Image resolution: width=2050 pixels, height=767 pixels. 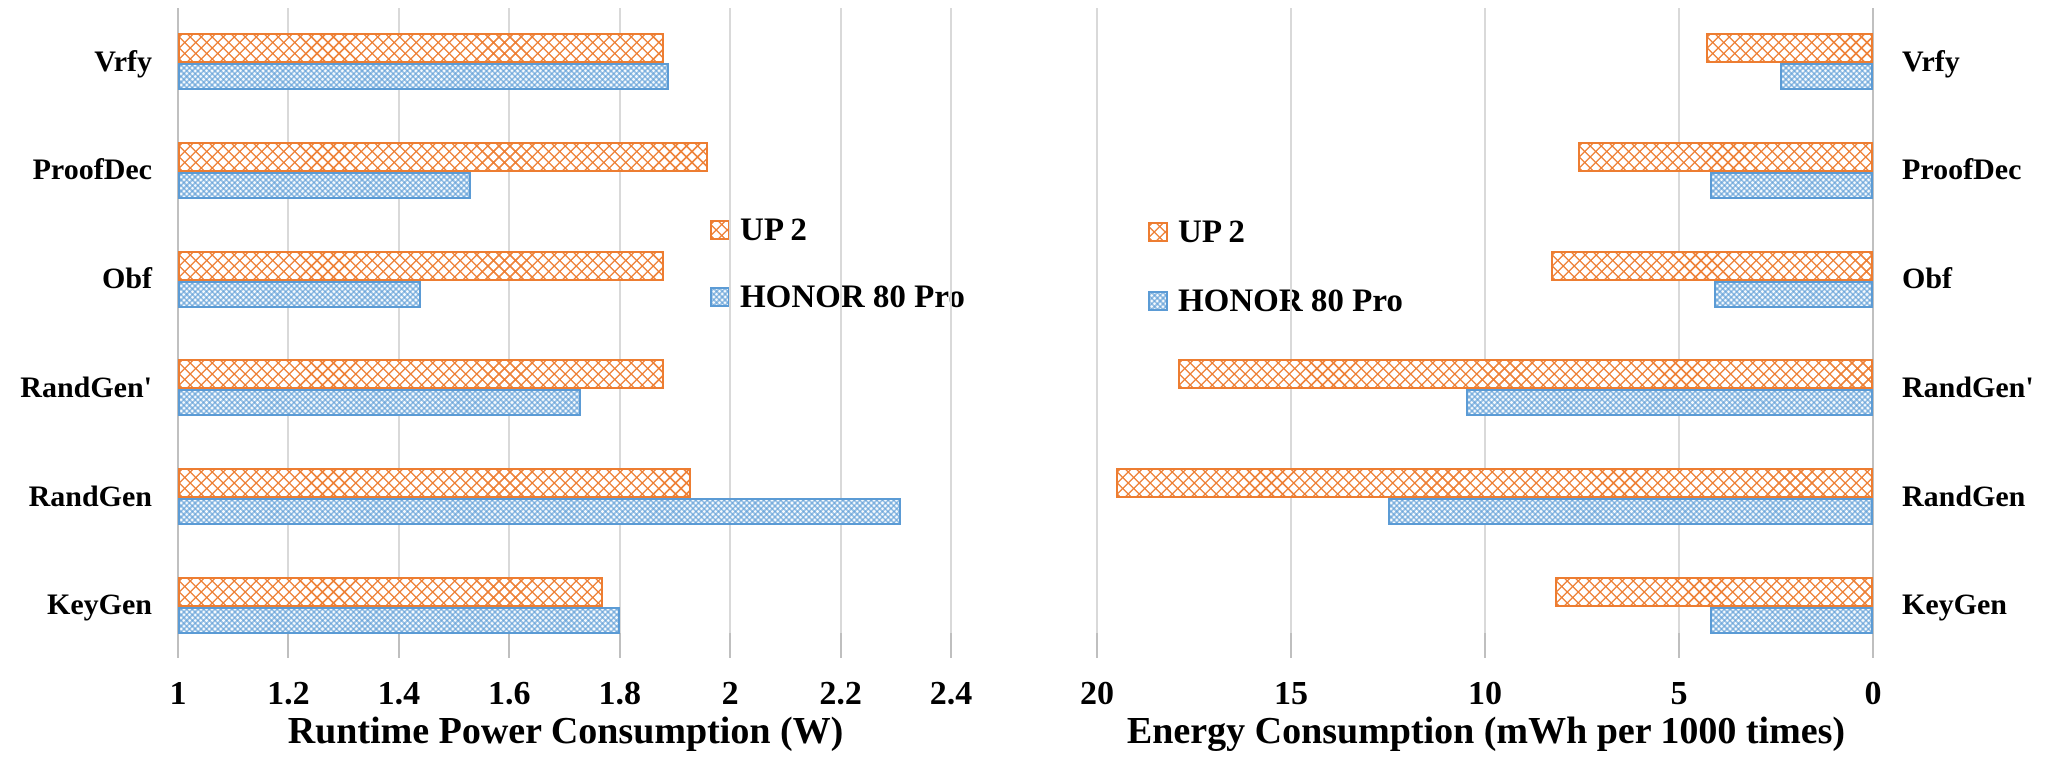 What do you see at coordinates (1097, 693) in the screenshot?
I see `x-axis-tick-label: 20` at bounding box center [1097, 693].